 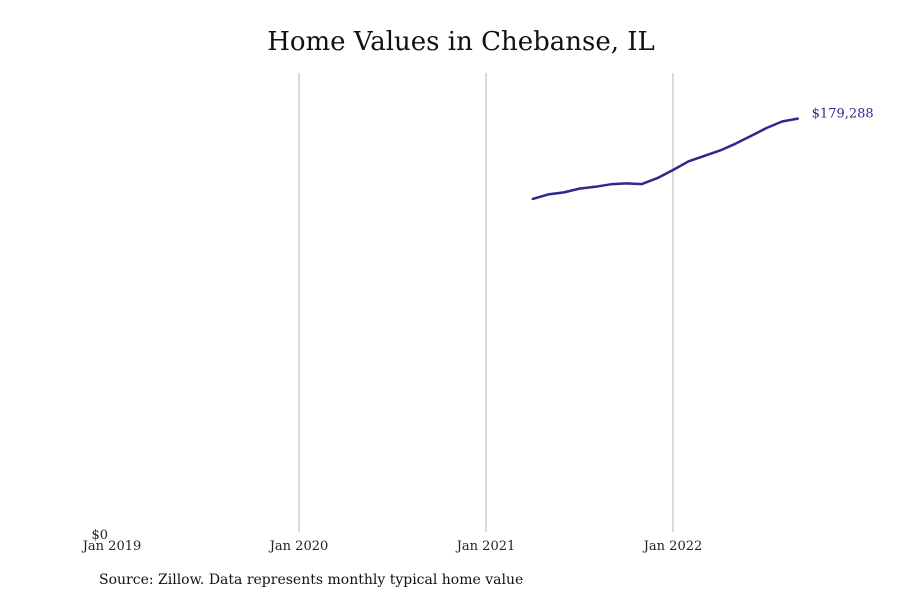 I want to click on series-line, so click(x=665, y=159).